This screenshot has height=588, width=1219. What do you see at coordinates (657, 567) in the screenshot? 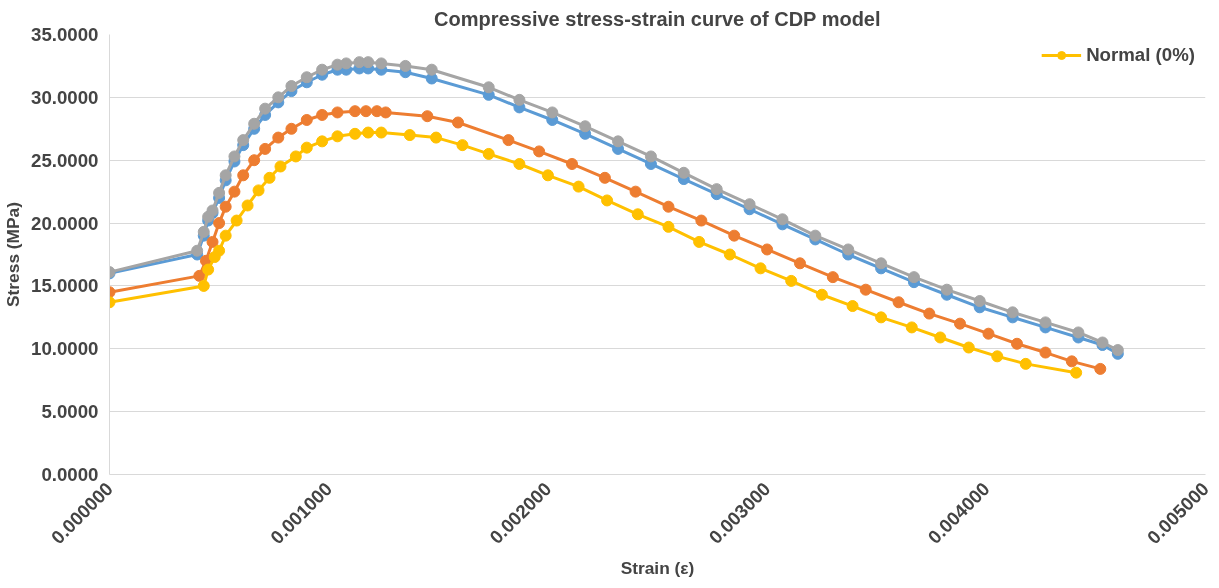
I see `x-axis-title: Strain (ε)` at bounding box center [657, 567].